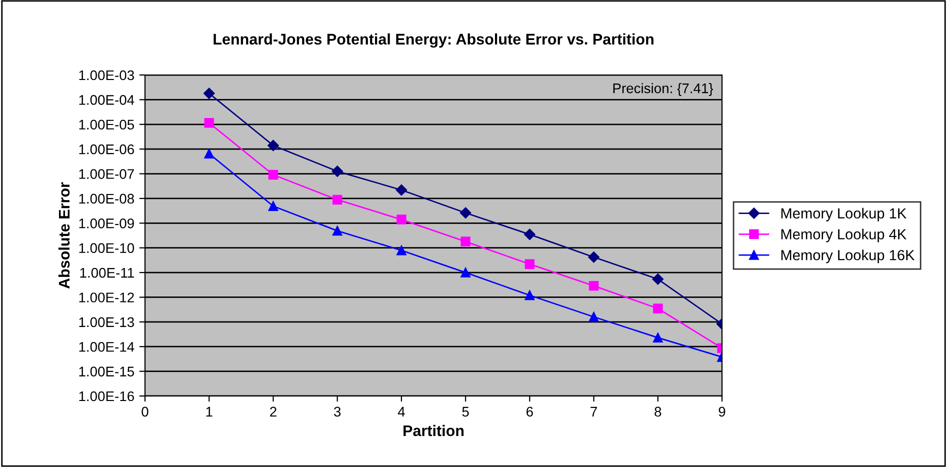 This screenshot has height=467, width=947. I want to click on y-tick-label: 1.00E-03, so click(106, 75).